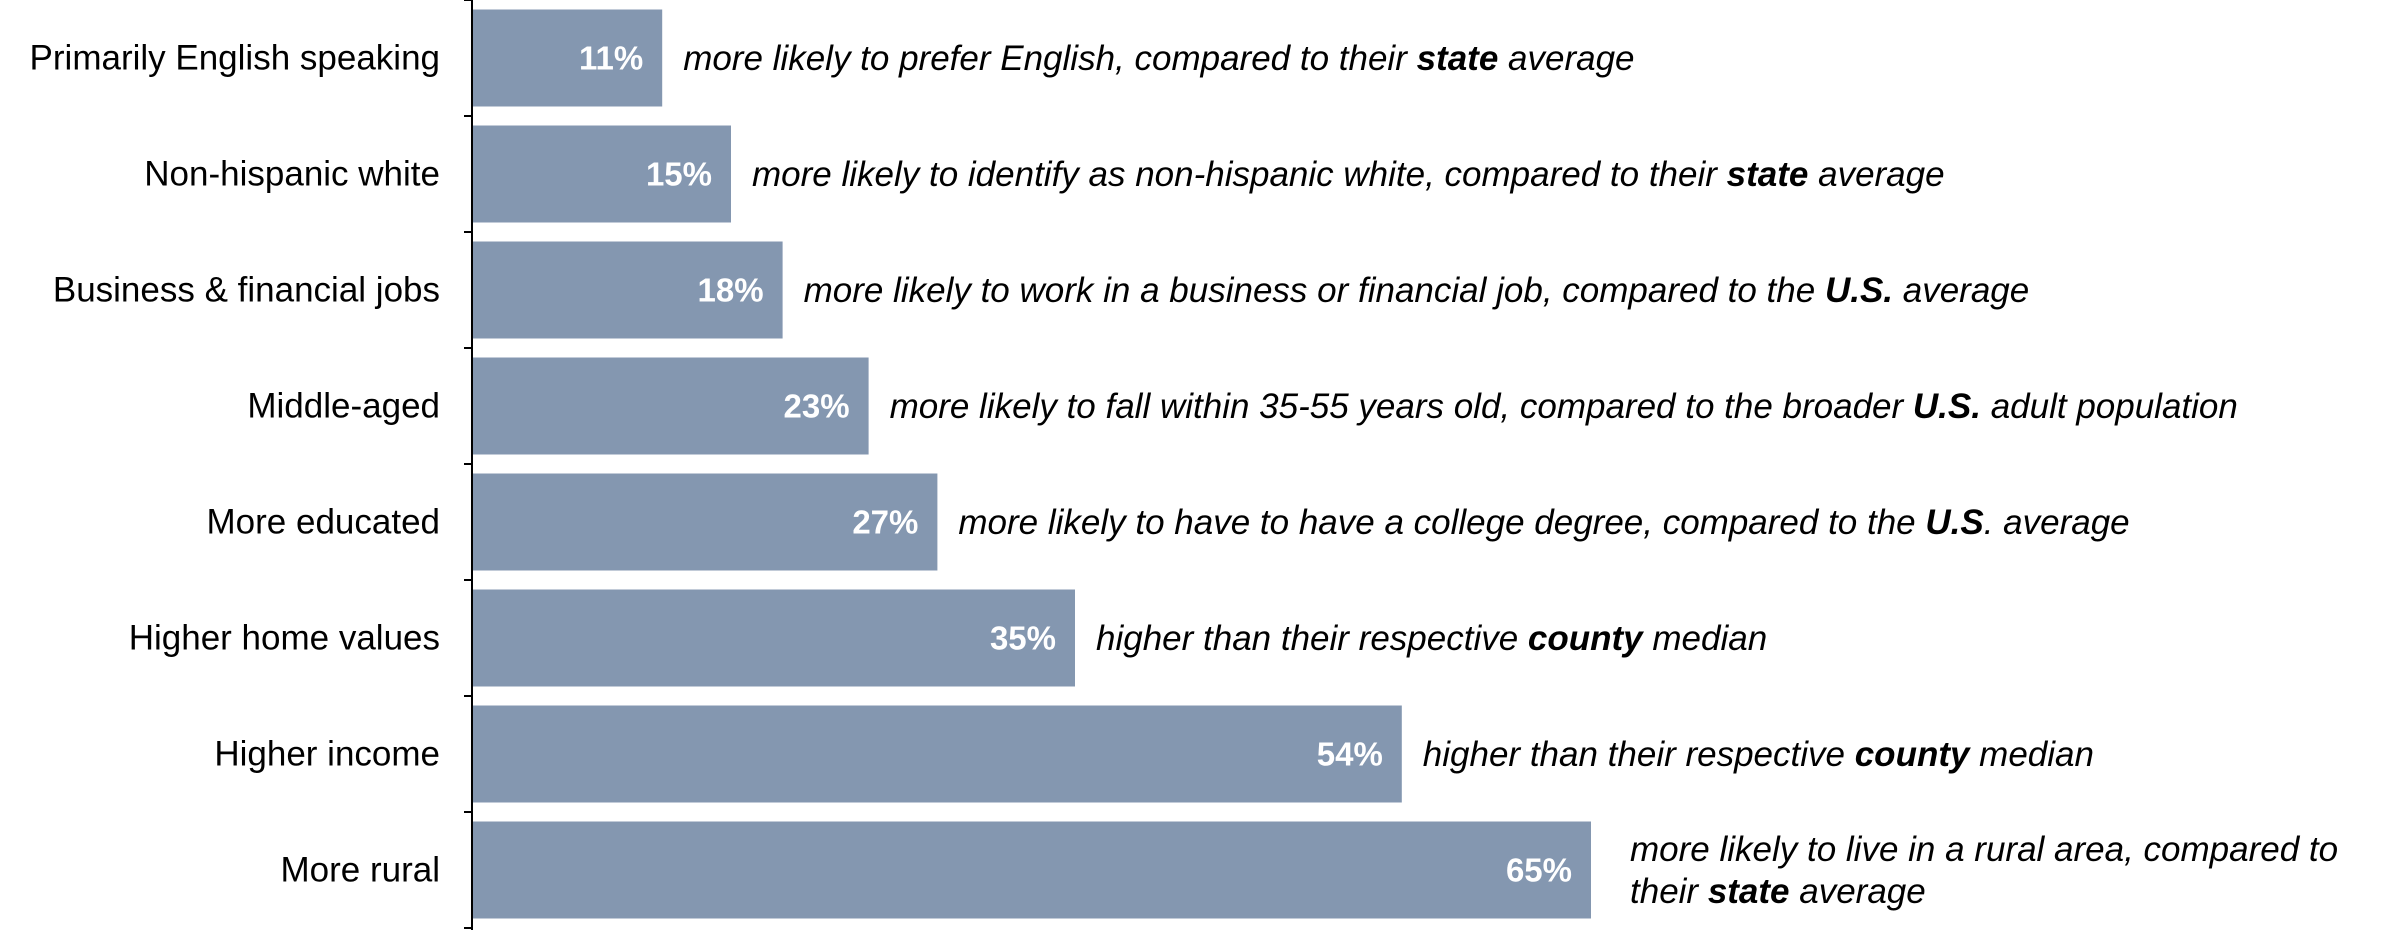 Image resolution: width=2397 pixels, height=930 pixels. I want to click on category-label: Middle-aged, so click(343, 406).